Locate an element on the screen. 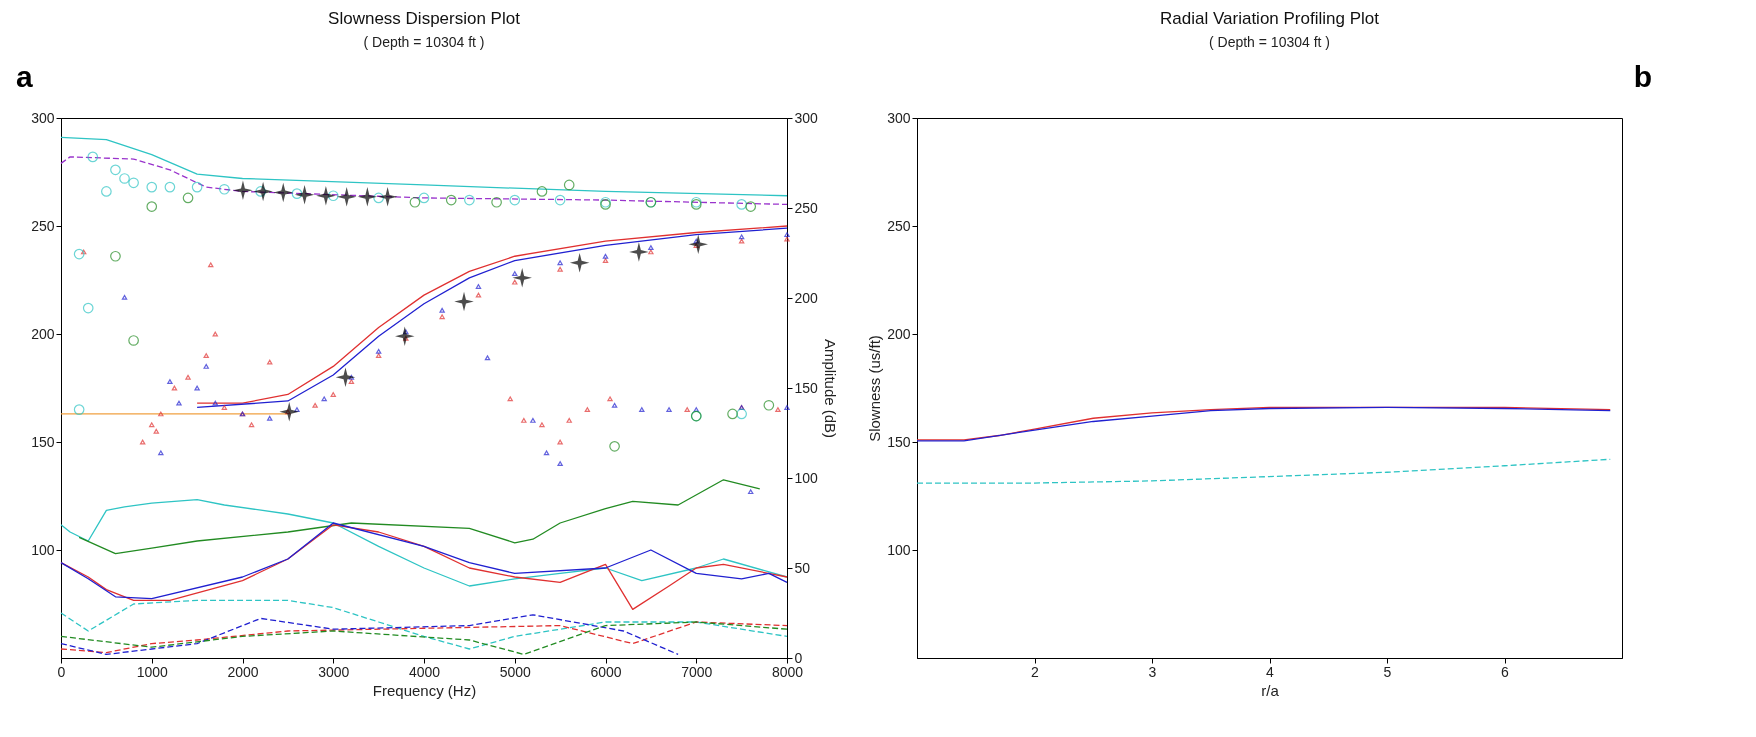  y2-tick-label: 250 is located at coordinates (806, 207).